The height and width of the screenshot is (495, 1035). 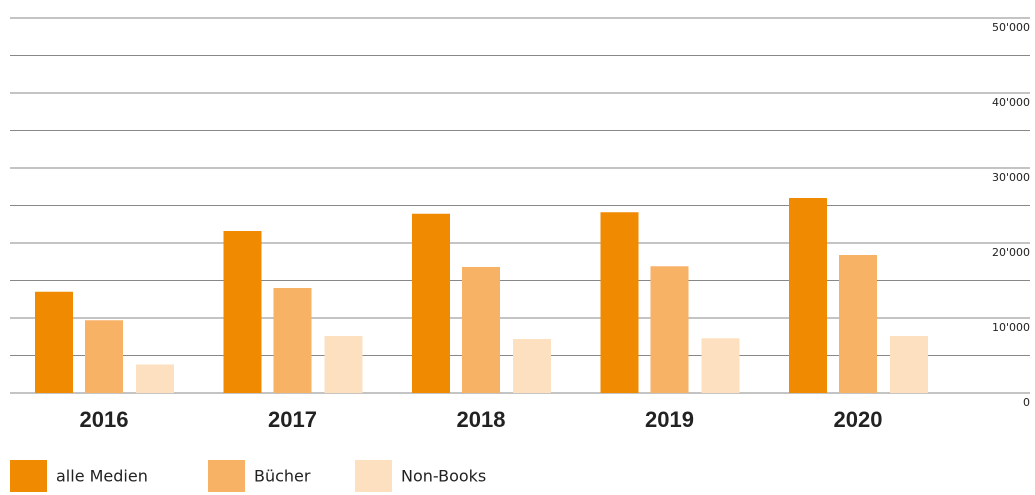 I want to click on y-tick-label: 10'000, so click(x=1011, y=327).